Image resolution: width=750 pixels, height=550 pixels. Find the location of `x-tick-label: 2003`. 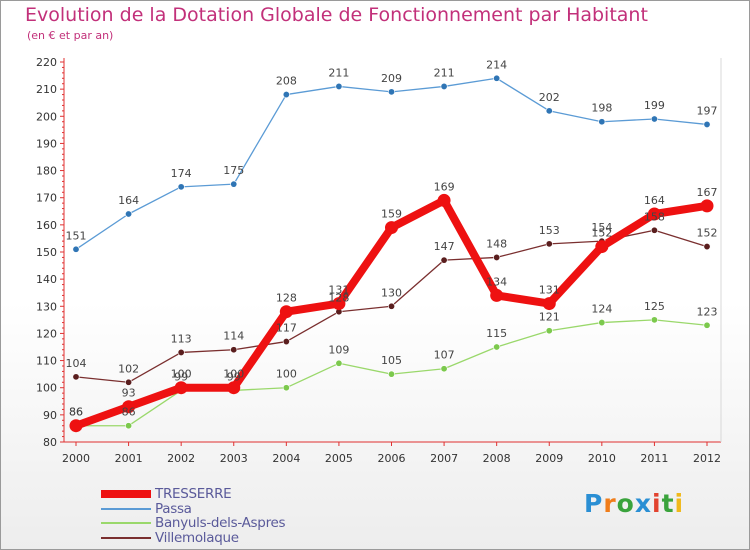

x-tick-label: 2003 is located at coordinates (234, 458).